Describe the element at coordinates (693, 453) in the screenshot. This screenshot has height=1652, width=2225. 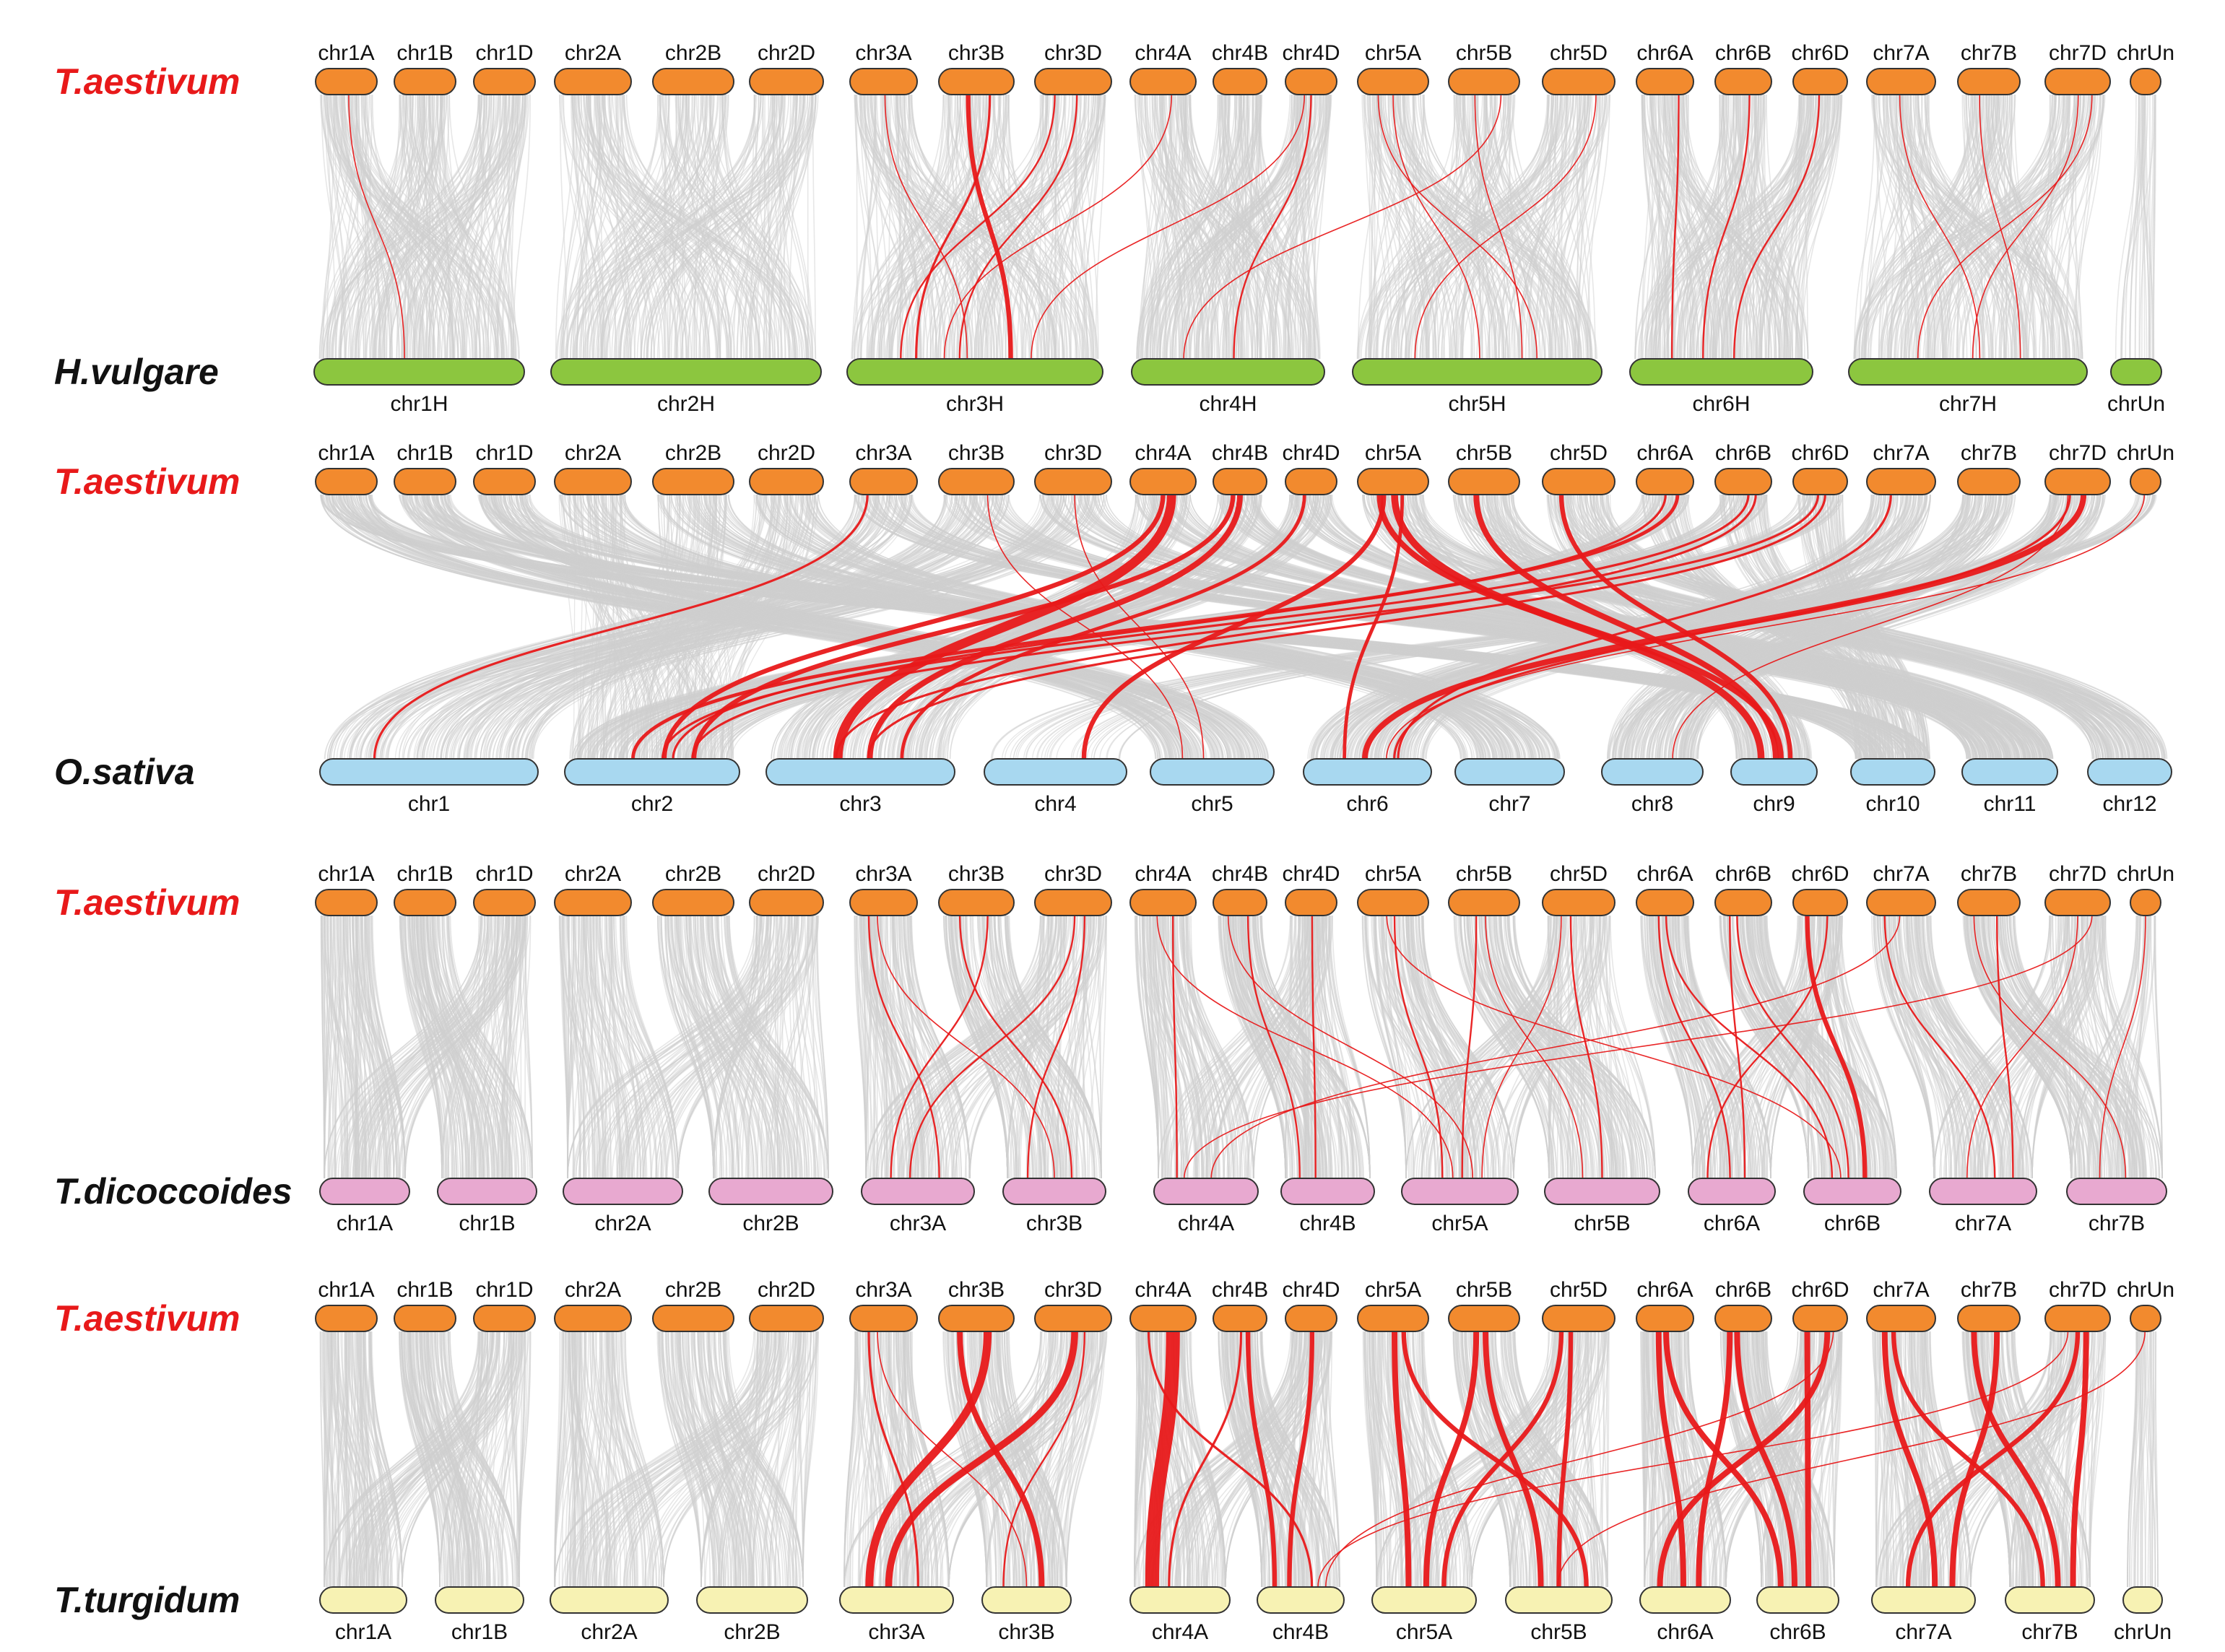
I see `reference-chromosome-label: chr2B` at that location.